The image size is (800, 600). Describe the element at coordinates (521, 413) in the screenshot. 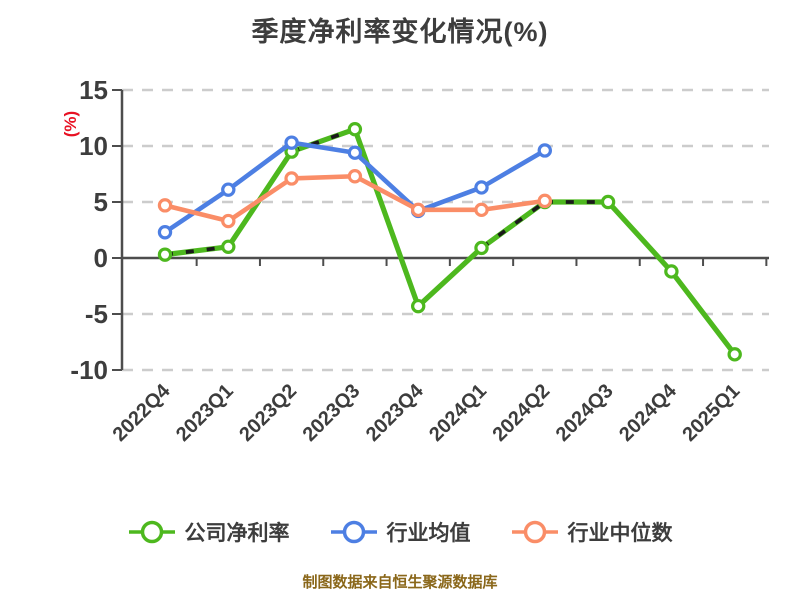

I see `x-tick-label-2024Q2: 2024Q2` at that location.